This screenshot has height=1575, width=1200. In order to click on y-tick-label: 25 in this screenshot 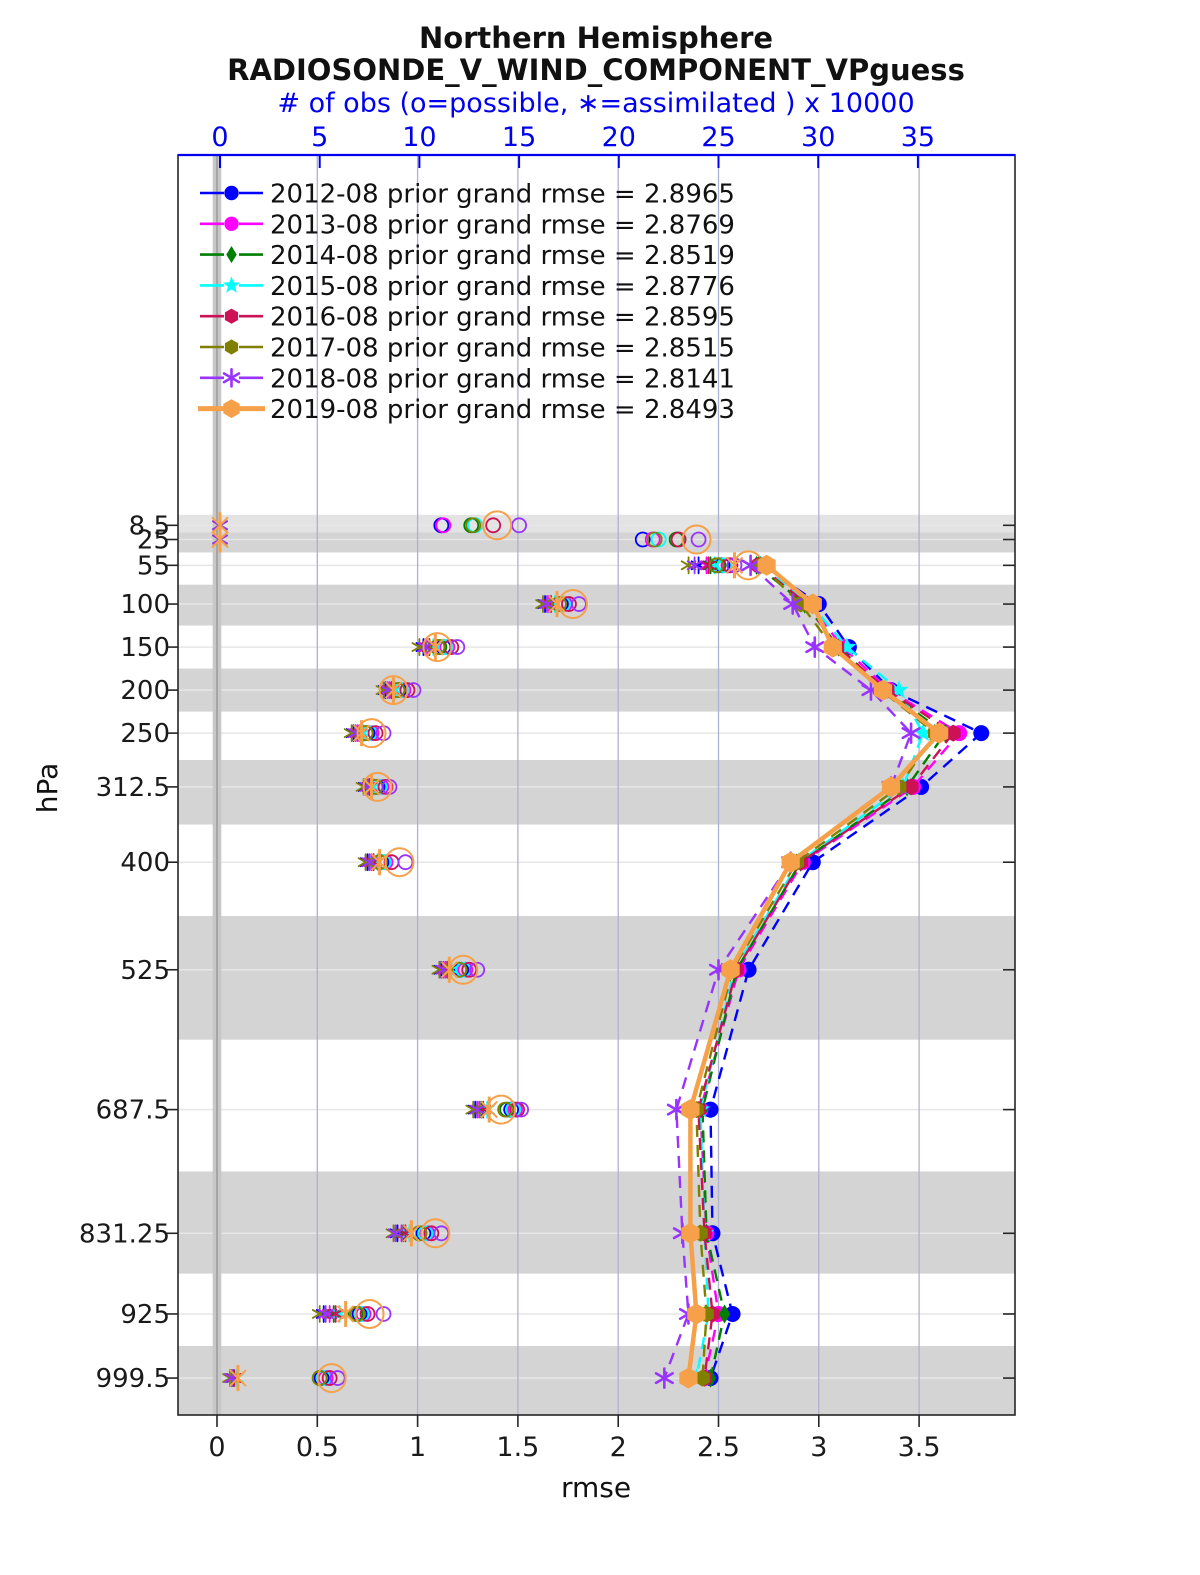, I will do `click(153, 541)`.